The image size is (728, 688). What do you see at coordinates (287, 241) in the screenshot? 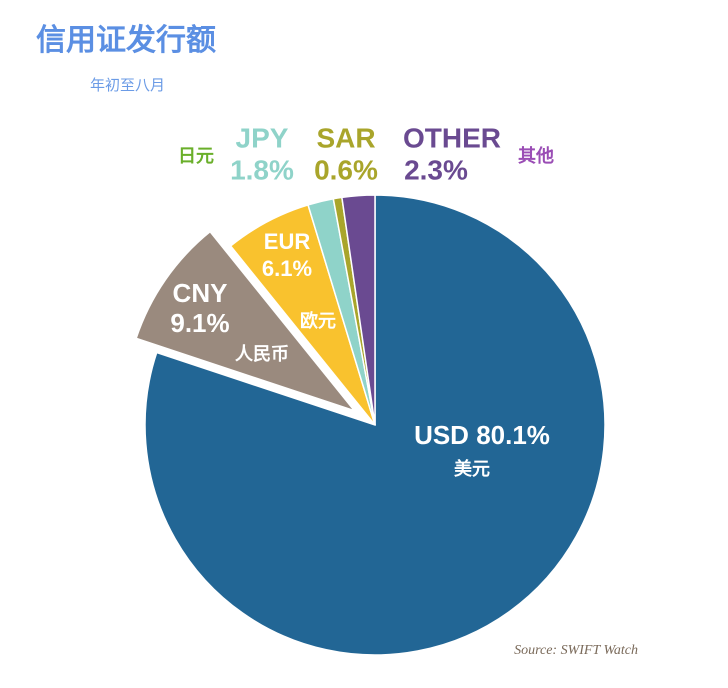
I see `category-code: EUR` at bounding box center [287, 241].